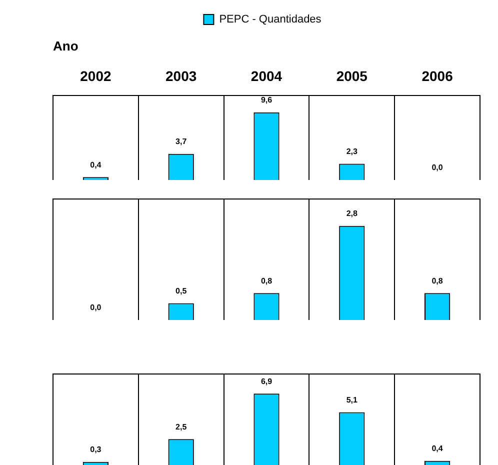 The image size is (498, 465). Describe the element at coordinates (182, 427) in the screenshot. I see `data-label: 2,5` at that location.